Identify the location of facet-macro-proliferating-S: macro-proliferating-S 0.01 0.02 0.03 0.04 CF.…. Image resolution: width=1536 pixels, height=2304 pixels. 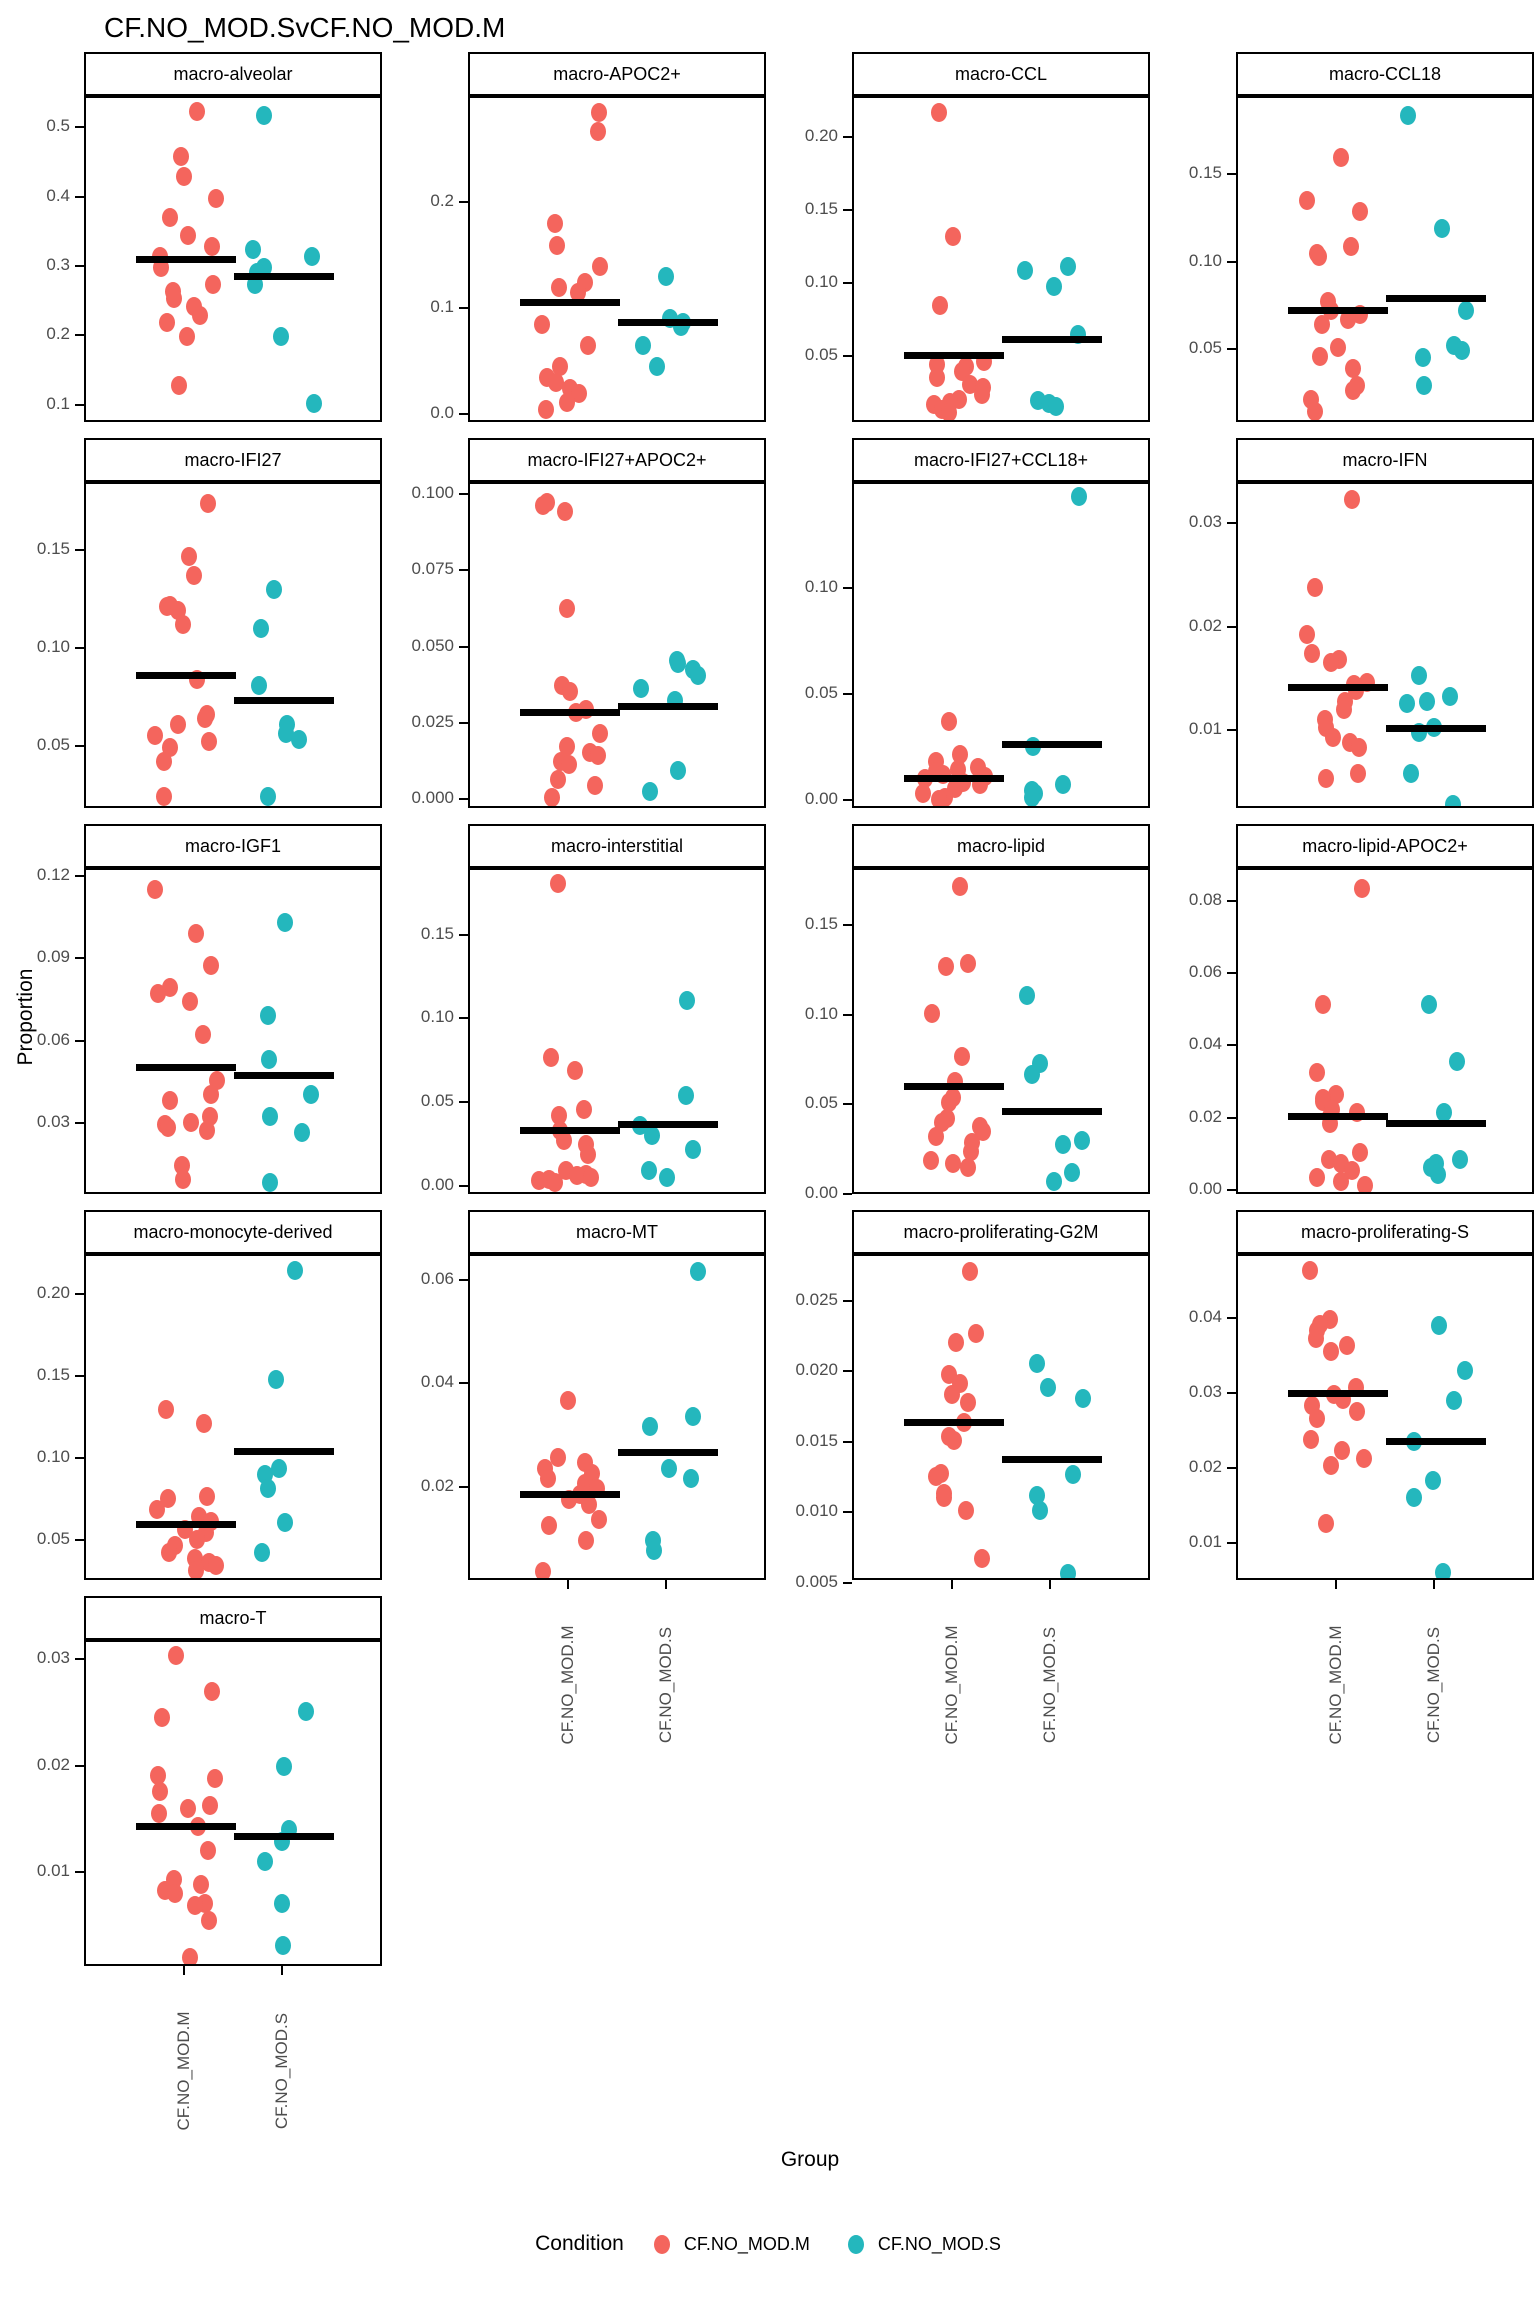
(1344, 1503).